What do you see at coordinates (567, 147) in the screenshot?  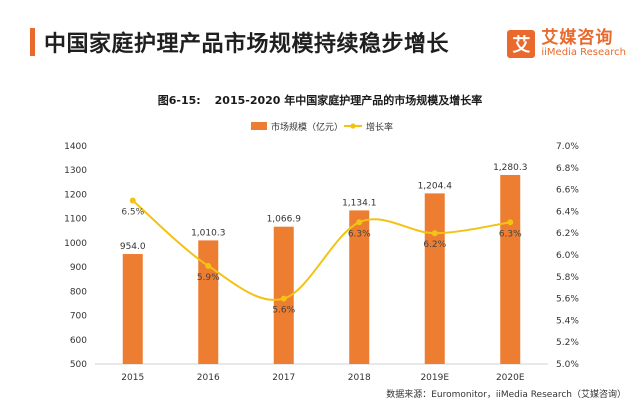 I see `y-right-tick-label: 7.0%` at bounding box center [567, 147].